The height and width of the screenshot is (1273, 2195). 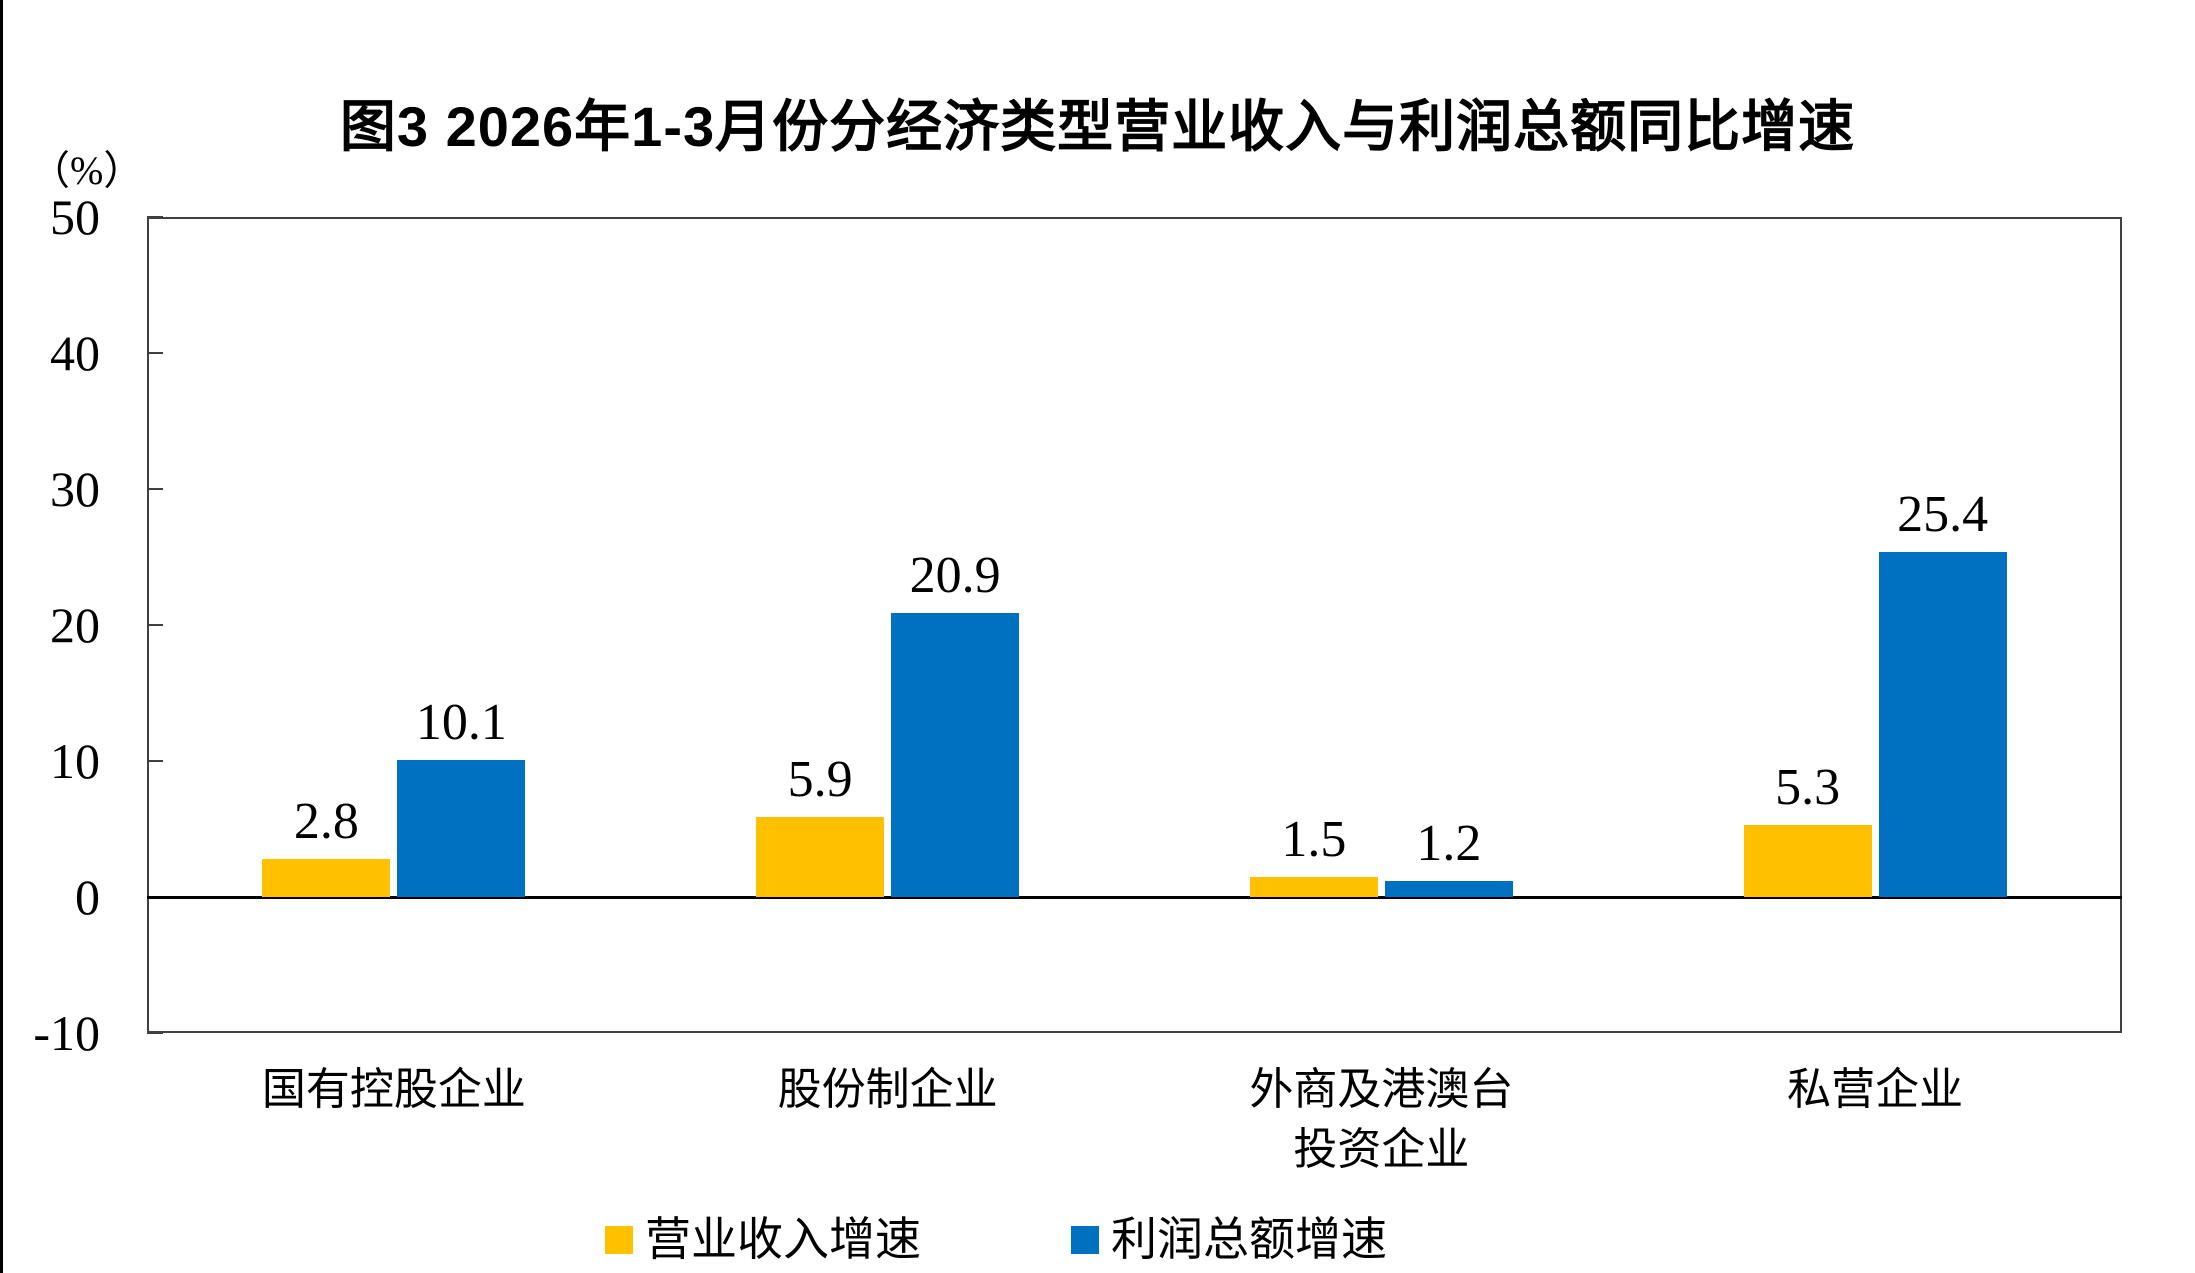 I want to click on bar-value-label: 1.2, so click(x=1449, y=843).